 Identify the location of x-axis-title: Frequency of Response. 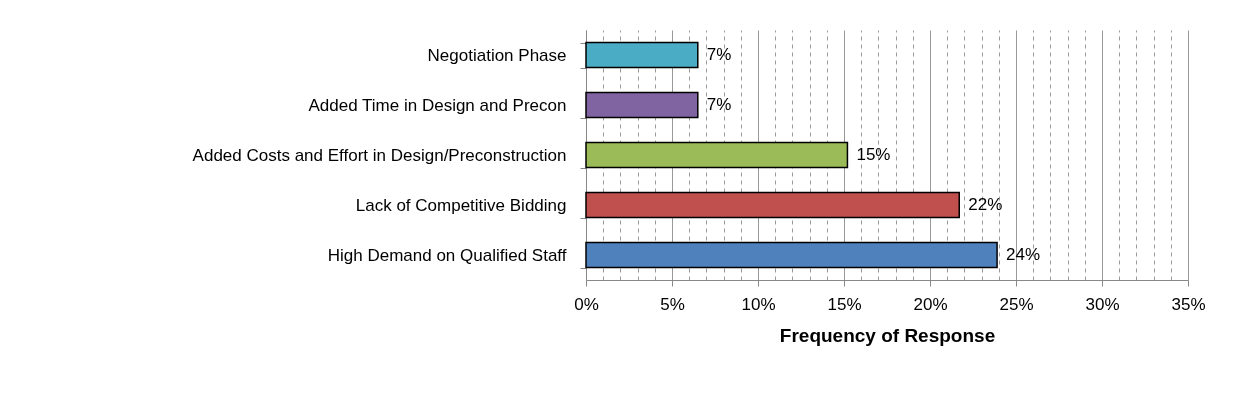
(887, 335).